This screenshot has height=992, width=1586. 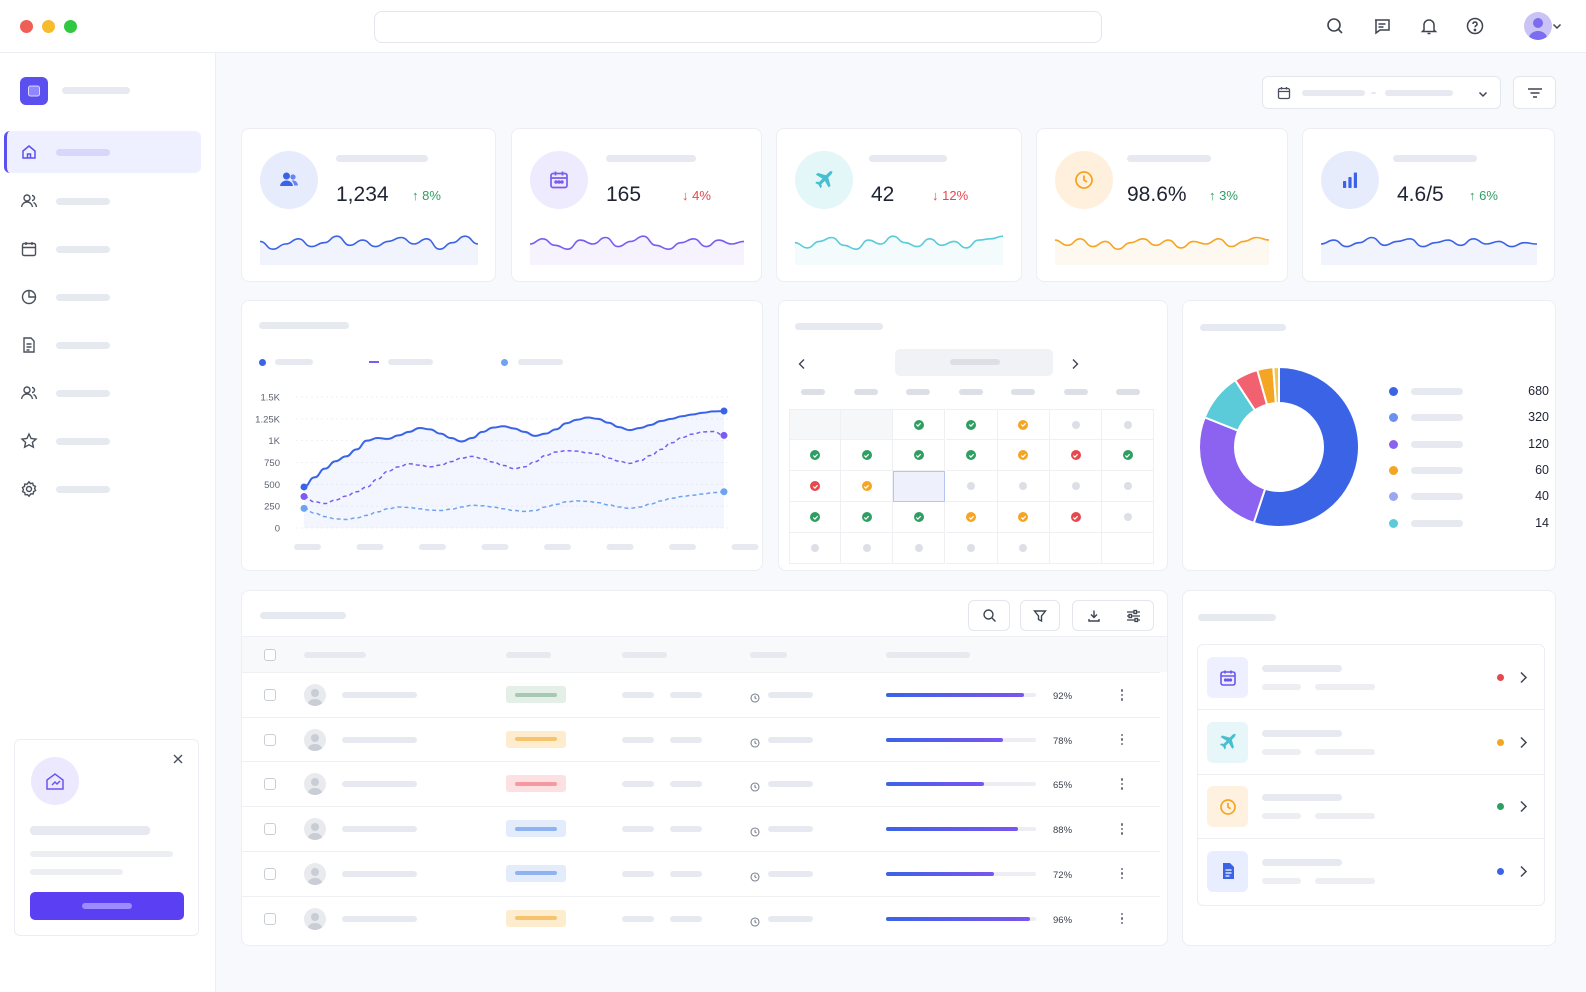 What do you see at coordinates (178, 761) in the screenshot?
I see `close-icon` at bounding box center [178, 761].